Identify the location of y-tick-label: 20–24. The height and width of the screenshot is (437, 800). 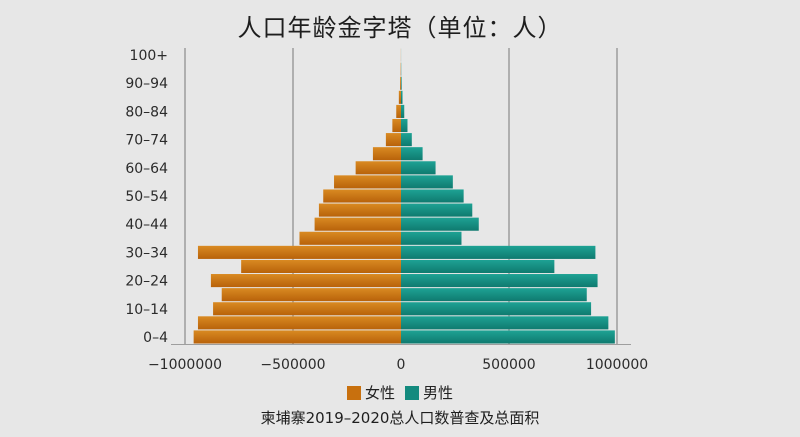
(146, 282).